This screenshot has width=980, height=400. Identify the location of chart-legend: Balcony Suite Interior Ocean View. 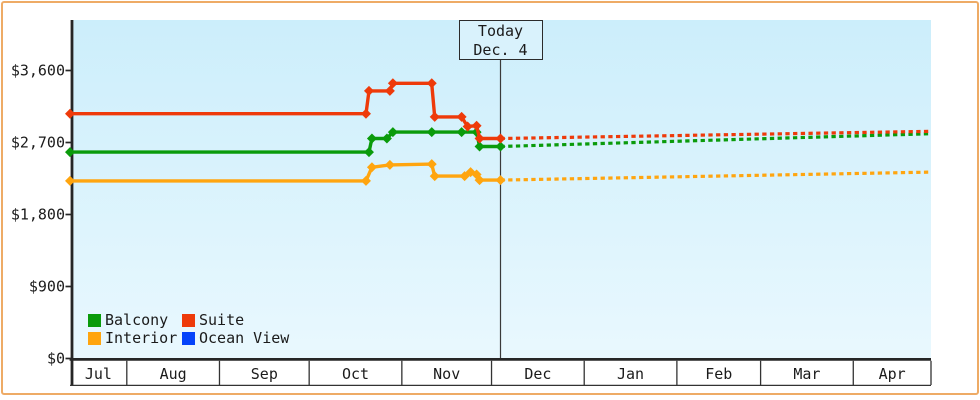
(189, 329).